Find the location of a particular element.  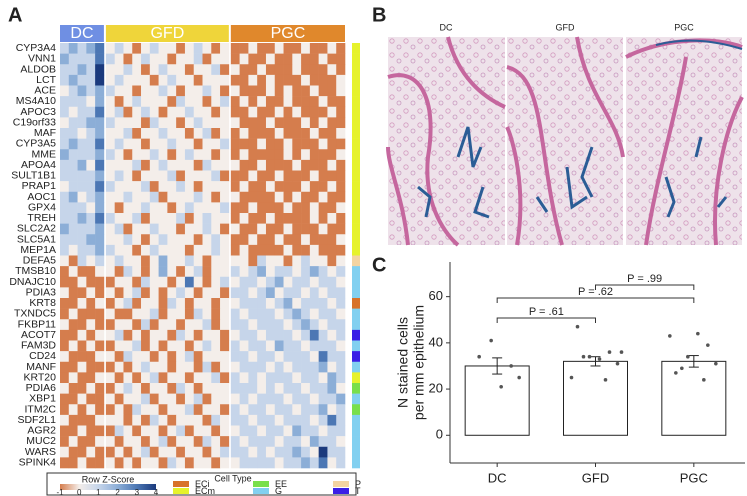

gene-label: GPX4 is located at coordinates (42, 207).